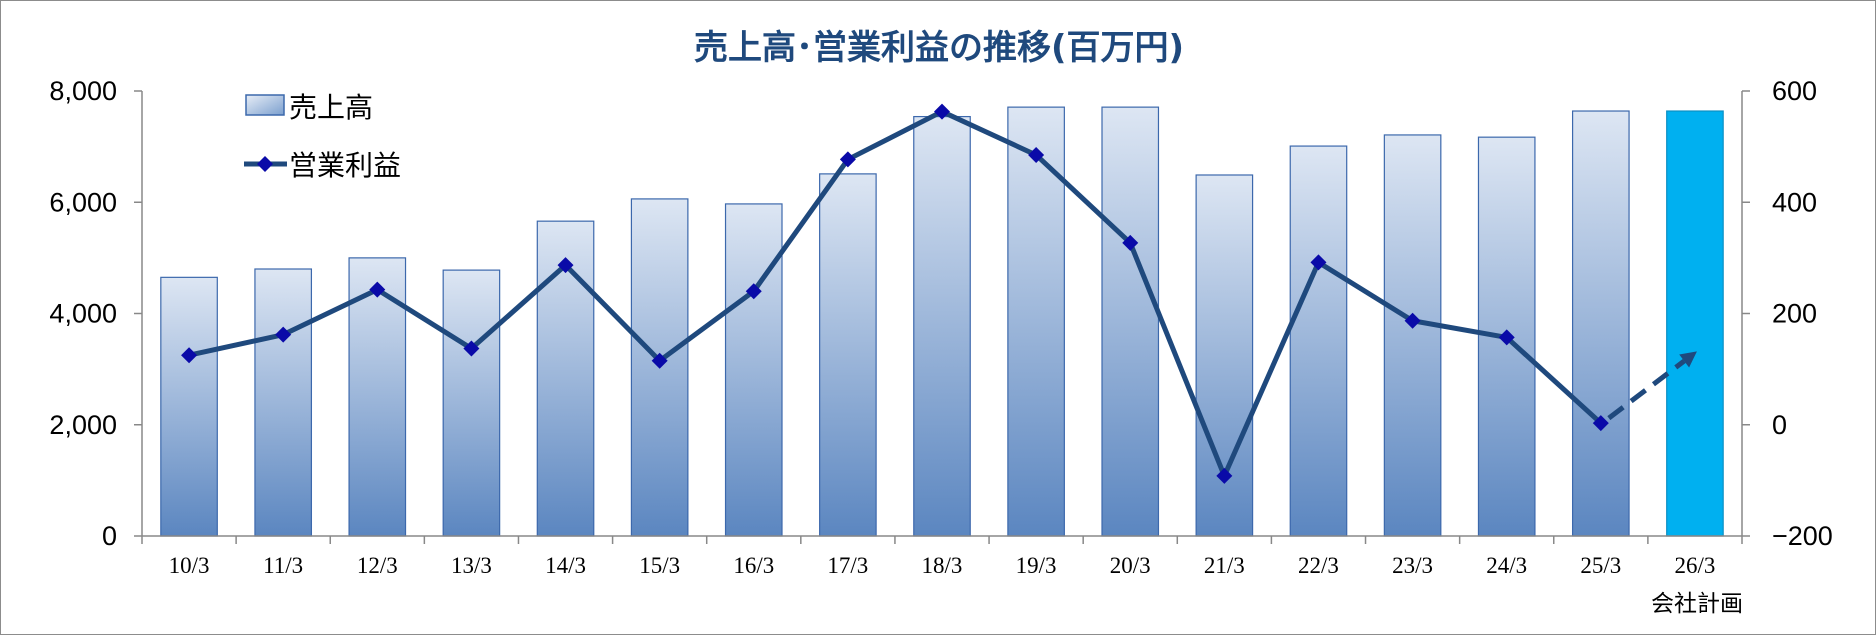 The height and width of the screenshot is (636, 1876). Describe the element at coordinates (83, 425) in the screenshot. I see `left-tick-label: 2,000` at that location.